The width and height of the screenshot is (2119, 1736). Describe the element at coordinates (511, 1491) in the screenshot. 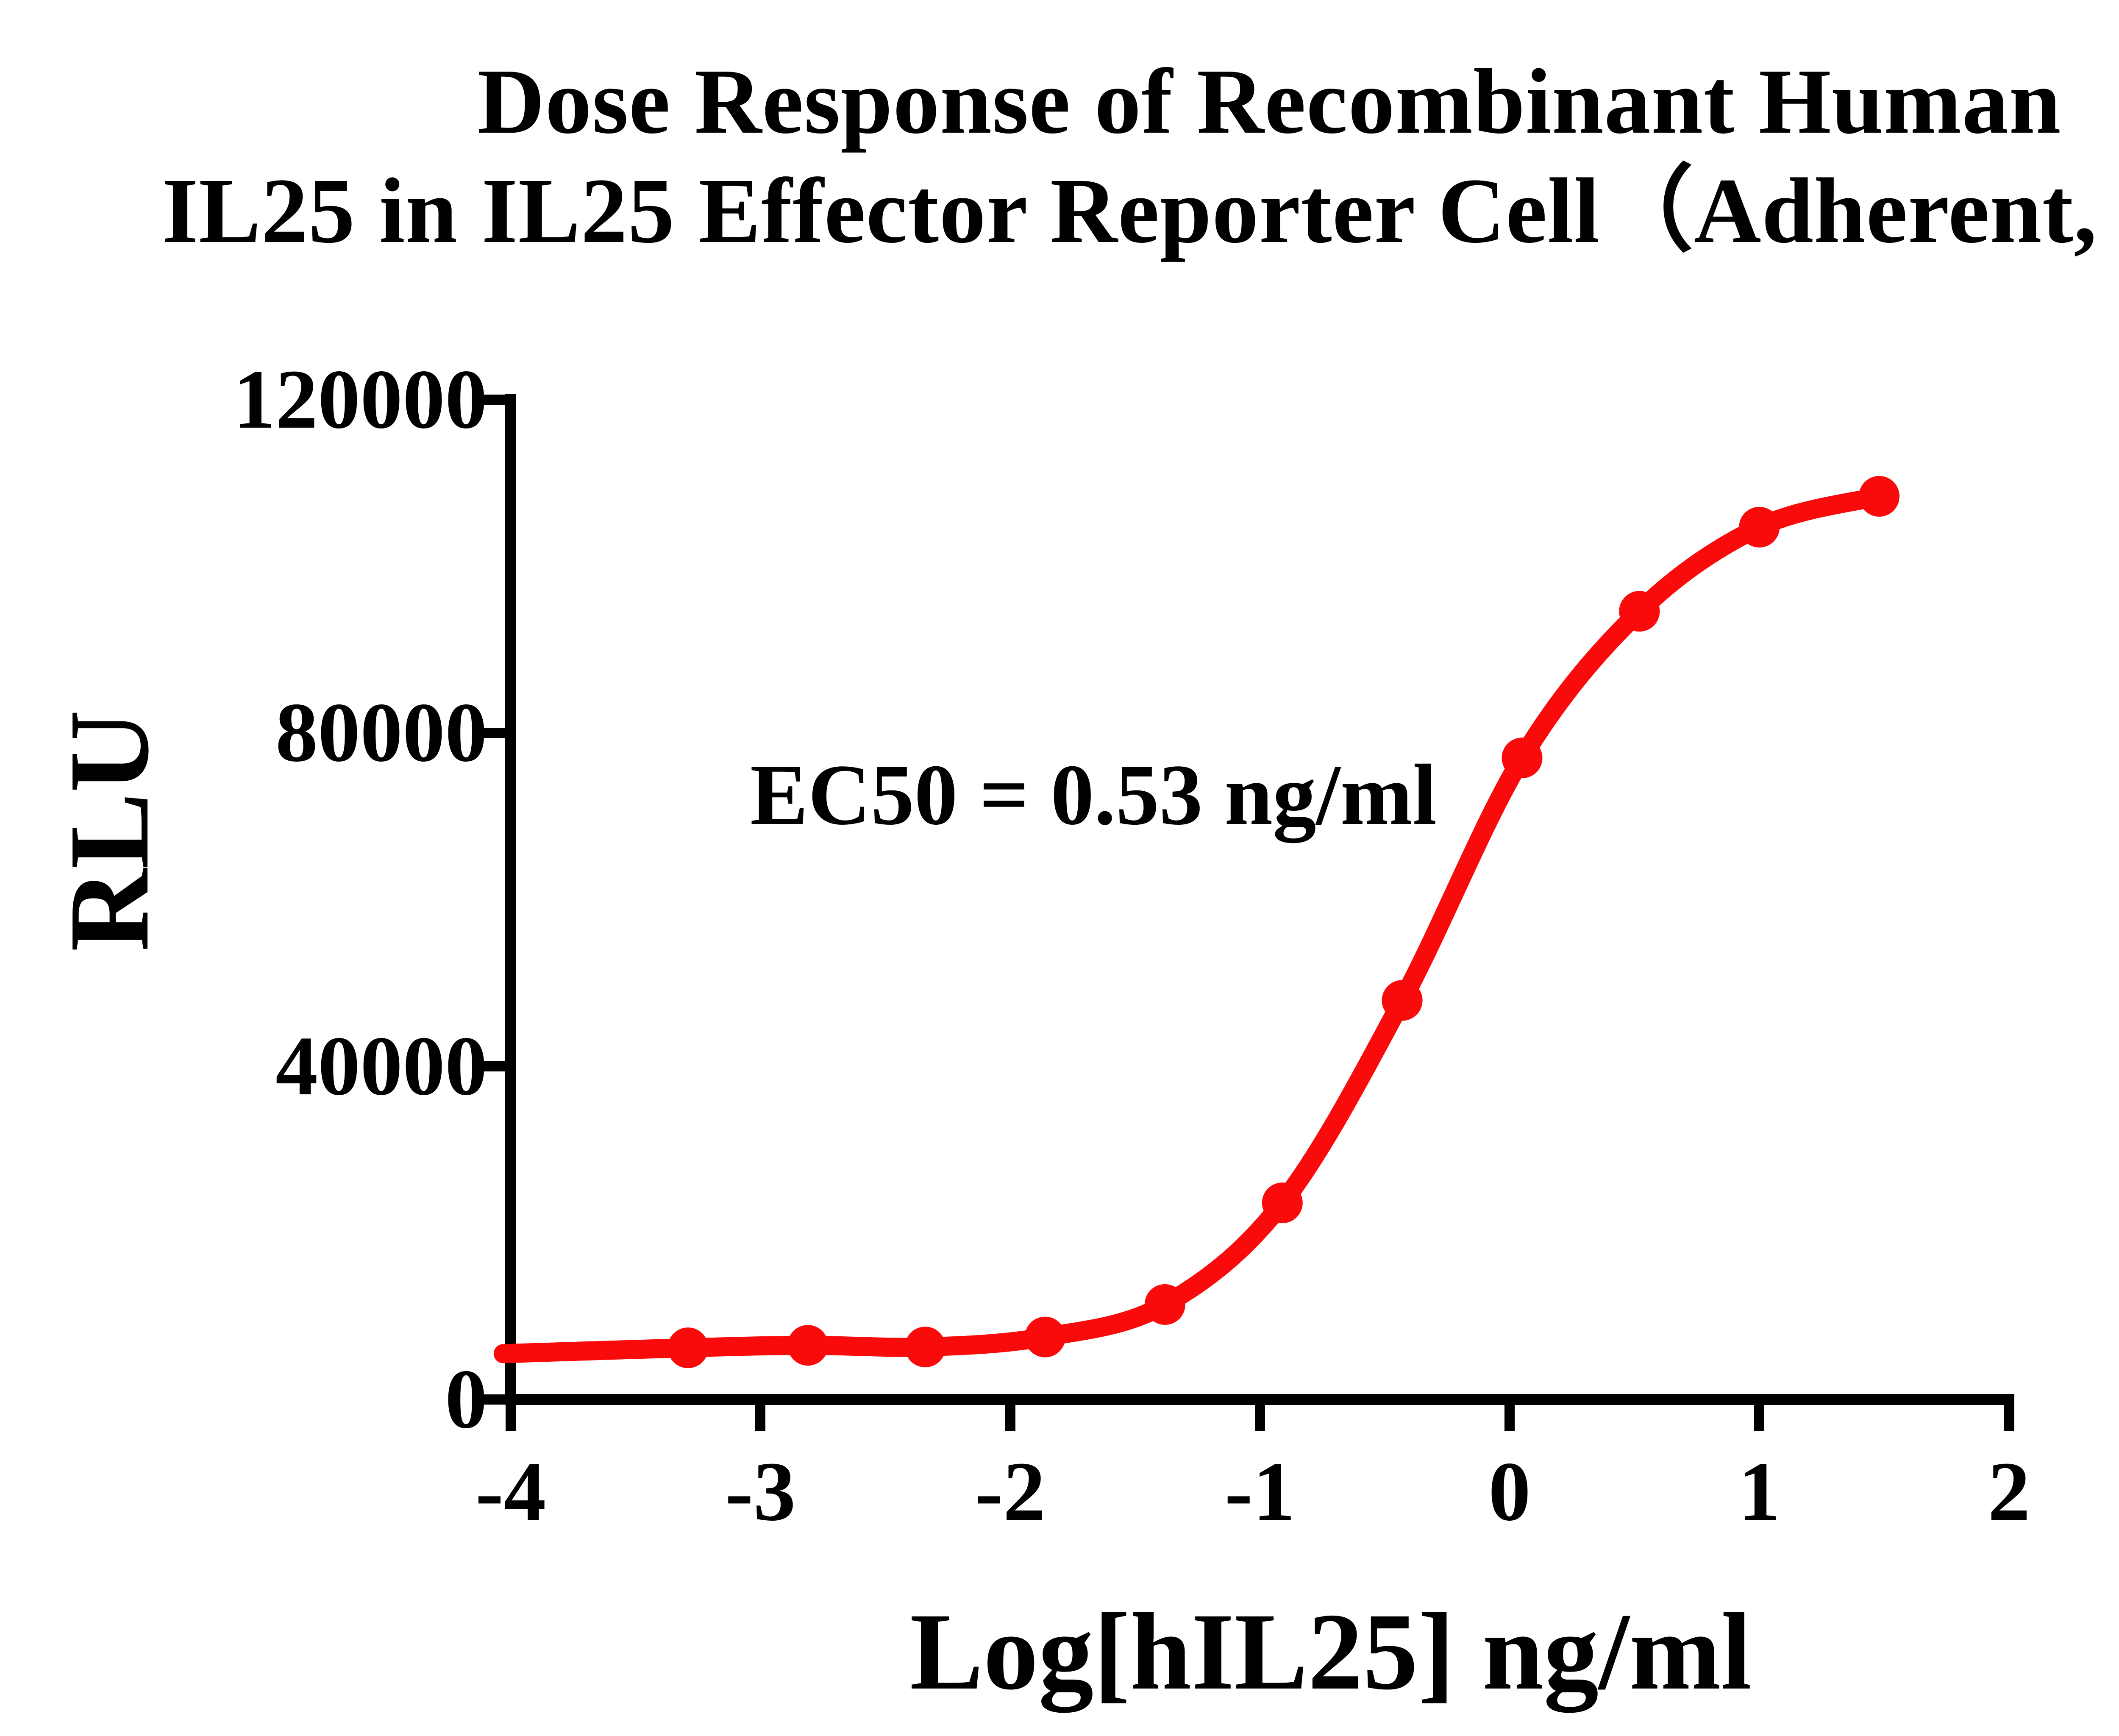

I see `x-tick-label: -4` at that location.